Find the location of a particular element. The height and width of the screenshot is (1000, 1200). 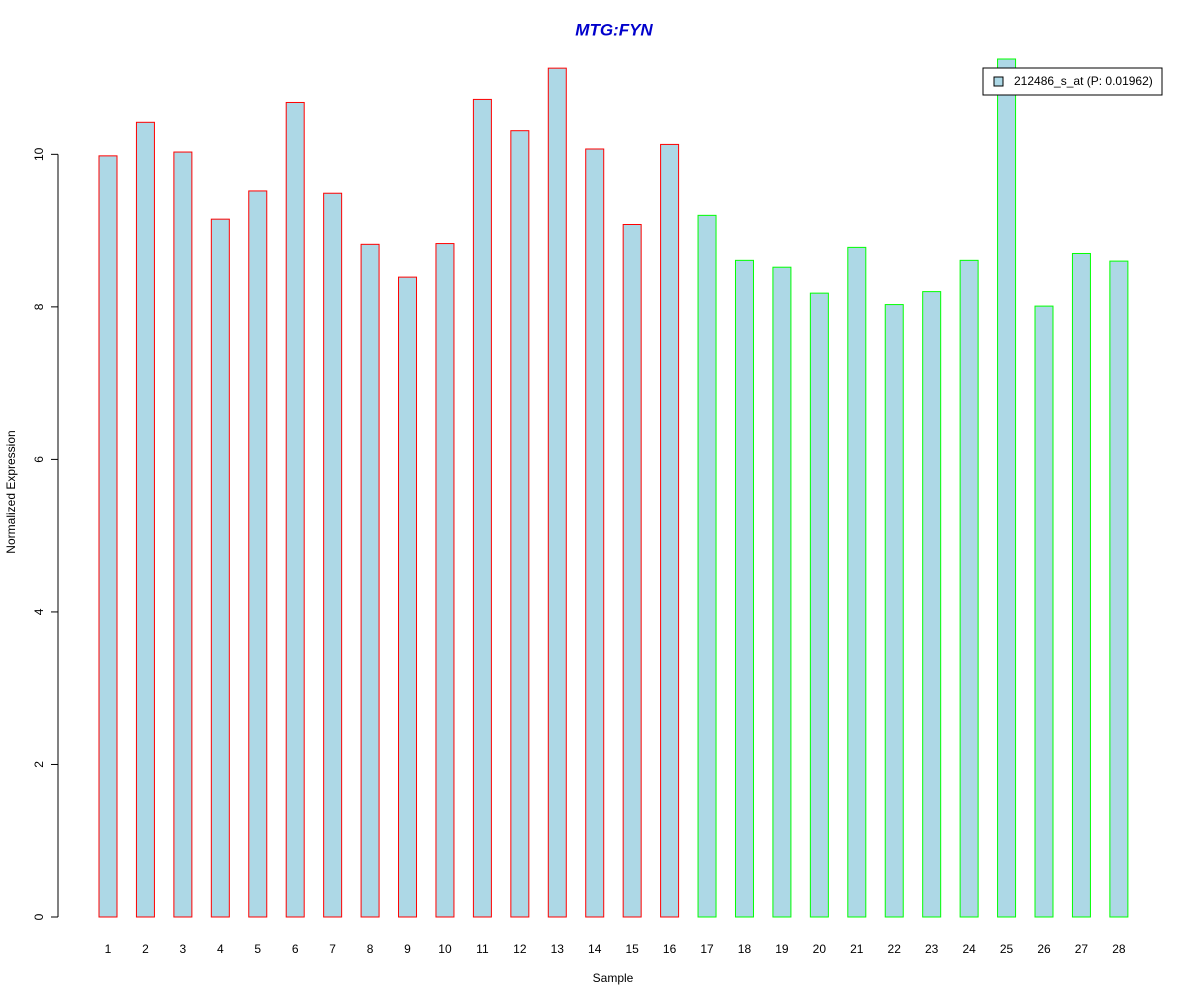

x-tick-label: 2 is located at coordinates (145, 949).